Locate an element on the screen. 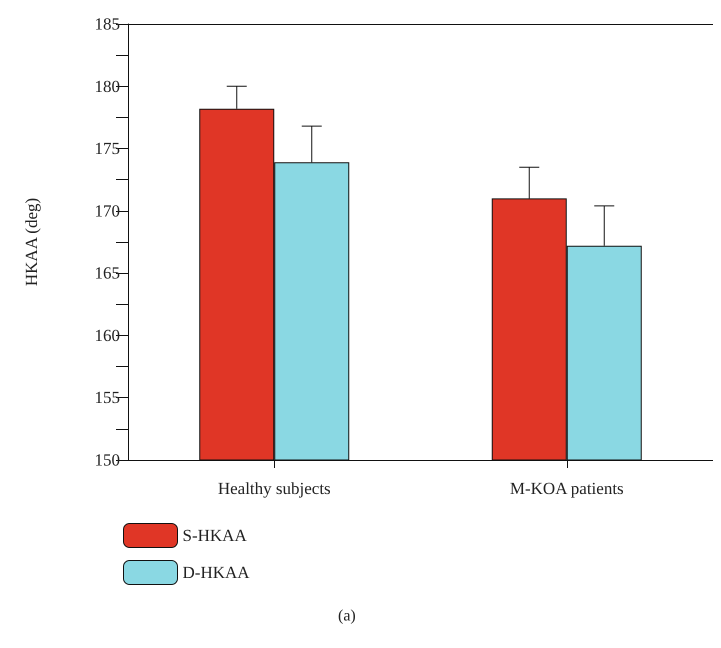 This screenshot has width=721, height=648. y-tick-label: 150 is located at coordinates (107, 460).